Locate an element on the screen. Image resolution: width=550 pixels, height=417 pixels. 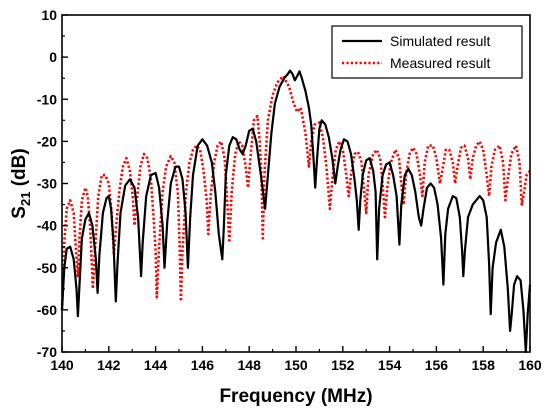
legend-box is located at coordinates (427, 52).